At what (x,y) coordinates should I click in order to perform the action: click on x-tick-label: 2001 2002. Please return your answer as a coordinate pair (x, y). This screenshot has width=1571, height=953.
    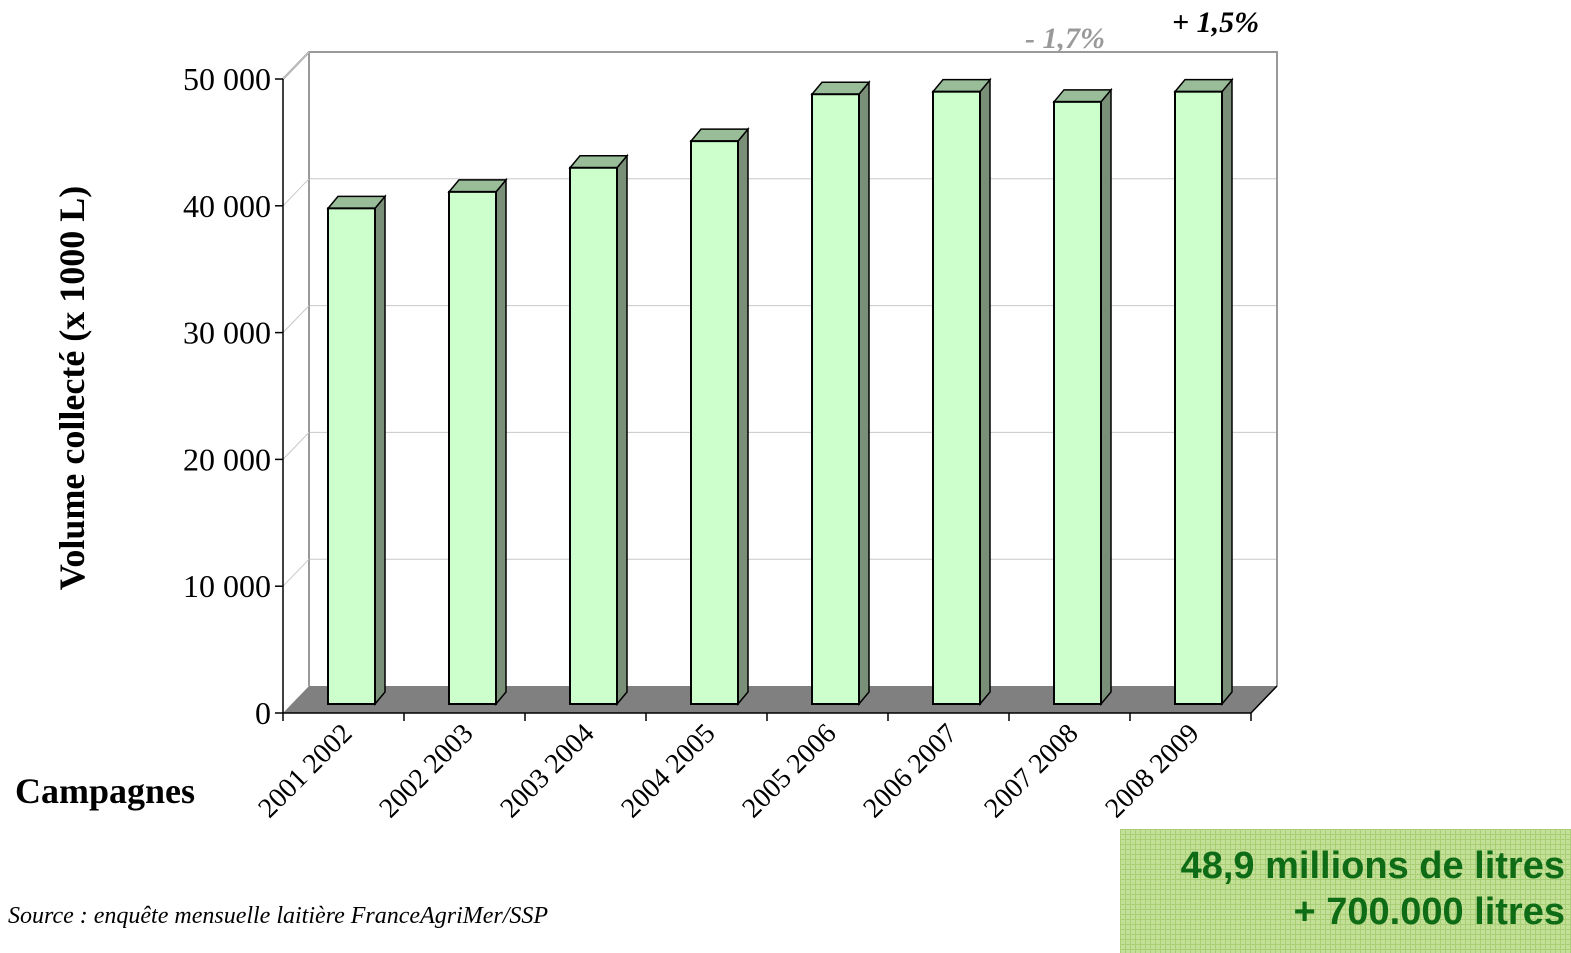
    Looking at the image, I should click on (305, 771).